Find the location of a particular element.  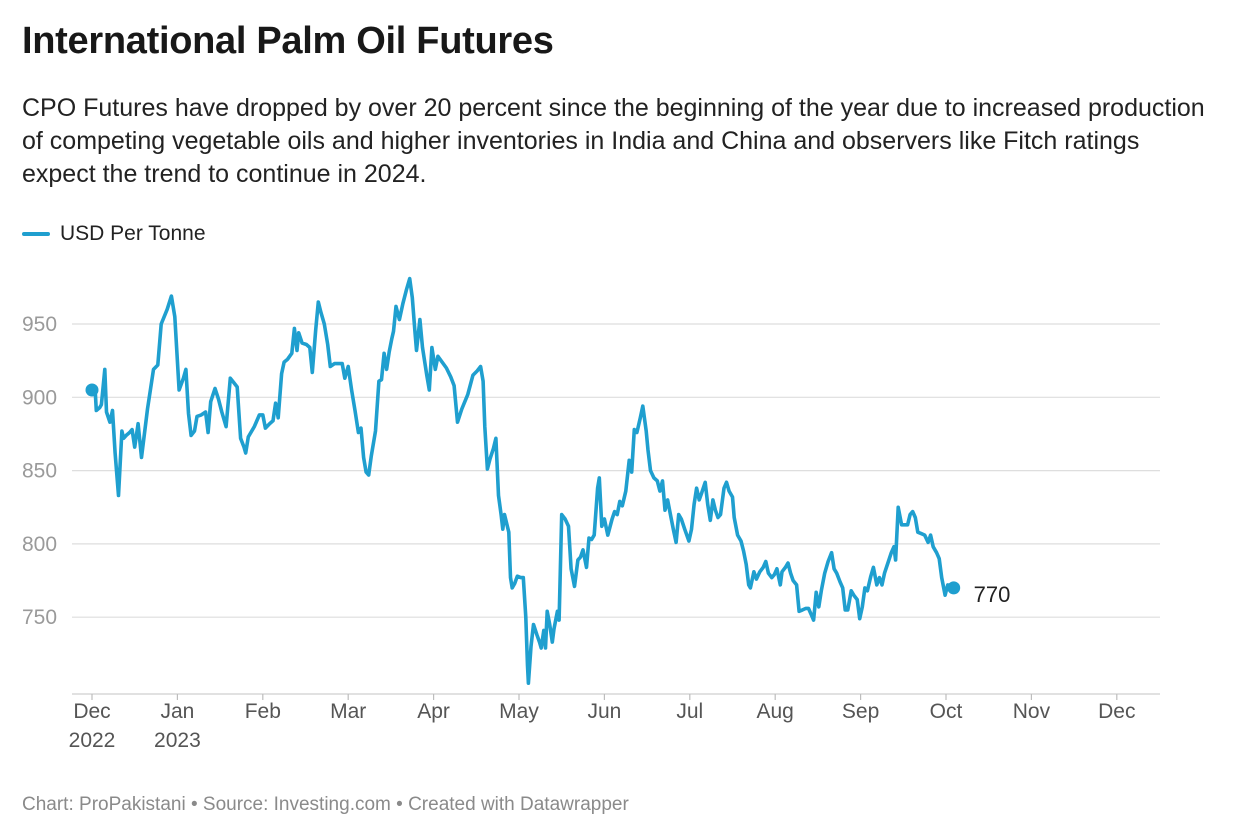

x-tick-label-11: Nov is located at coordinates (1032, 711).